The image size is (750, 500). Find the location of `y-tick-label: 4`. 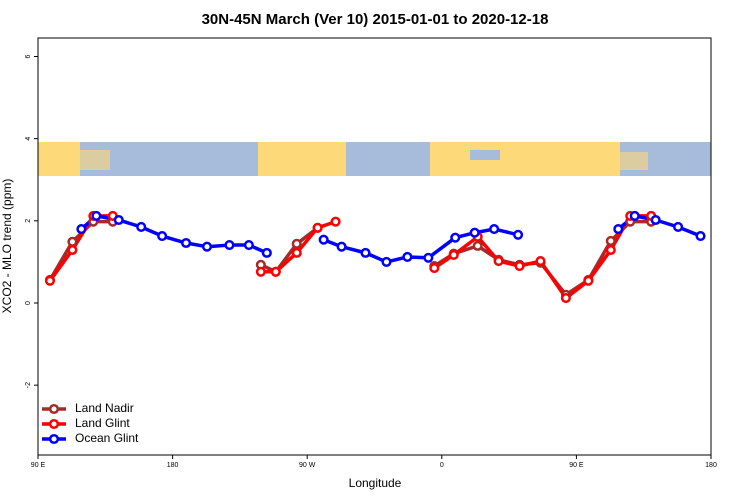

y-tick-label: 4 is located at coordinates (28, 139).